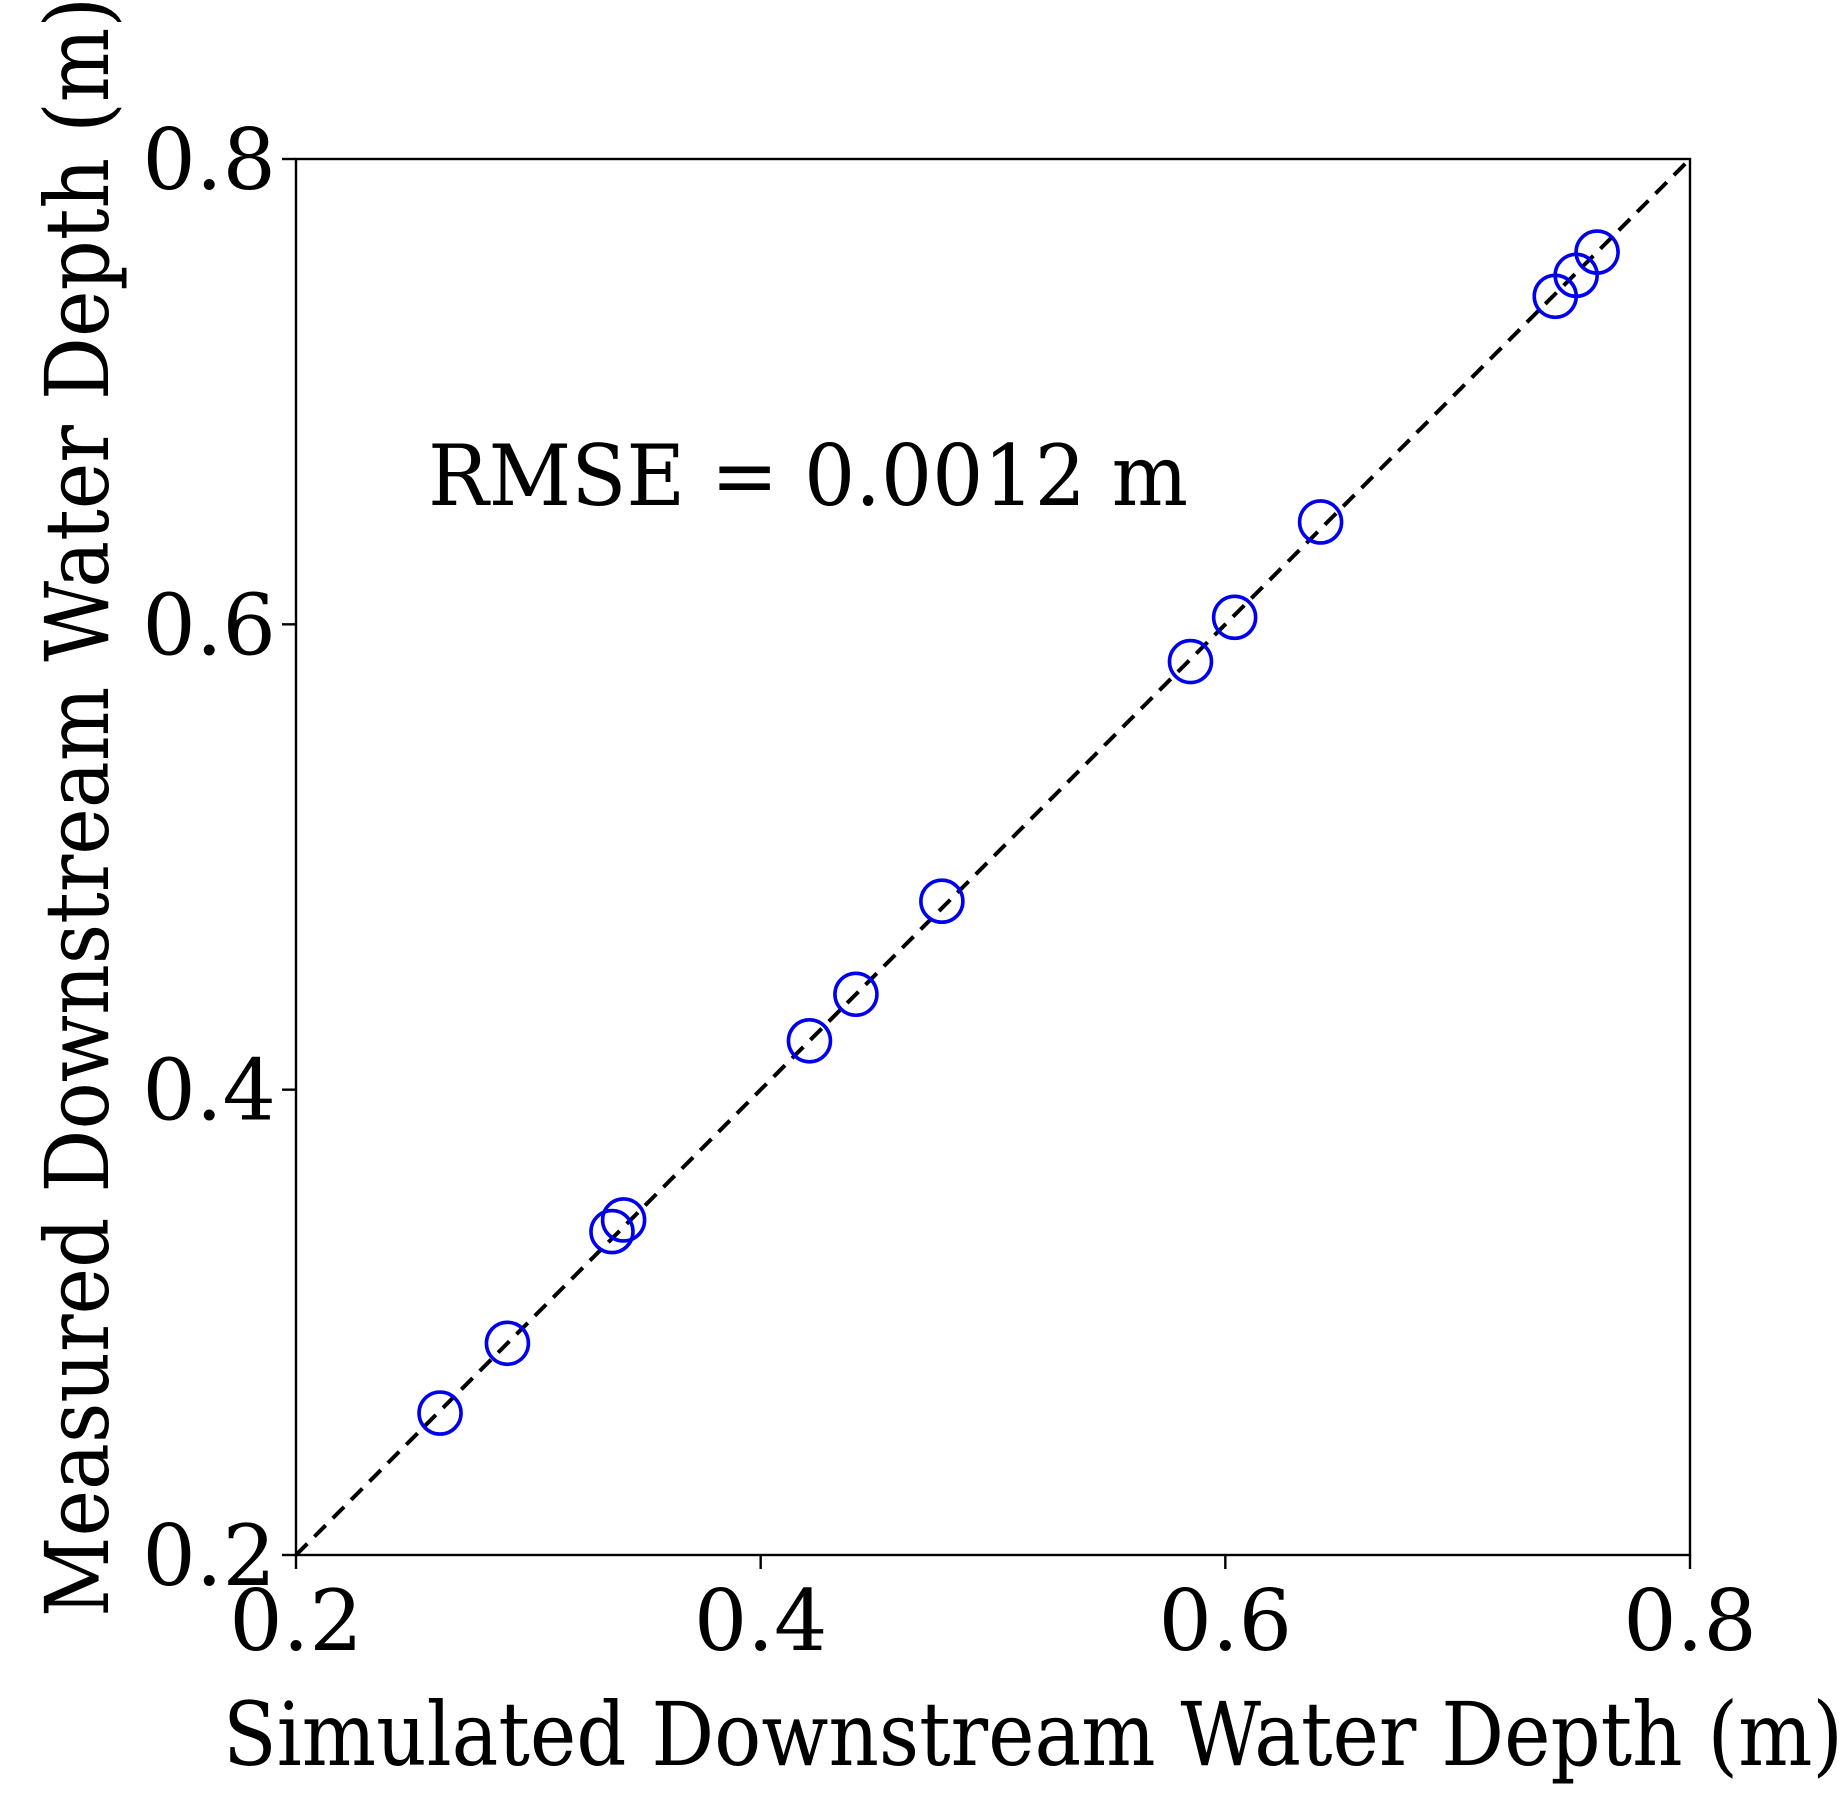  I want to click on y-tick-label: 0.8, so click(209, 160).